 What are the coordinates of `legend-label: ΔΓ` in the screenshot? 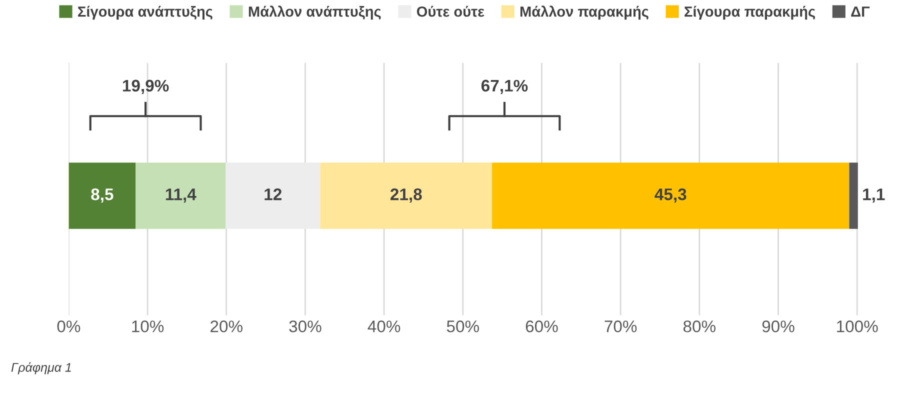 It's located at (860, 11).